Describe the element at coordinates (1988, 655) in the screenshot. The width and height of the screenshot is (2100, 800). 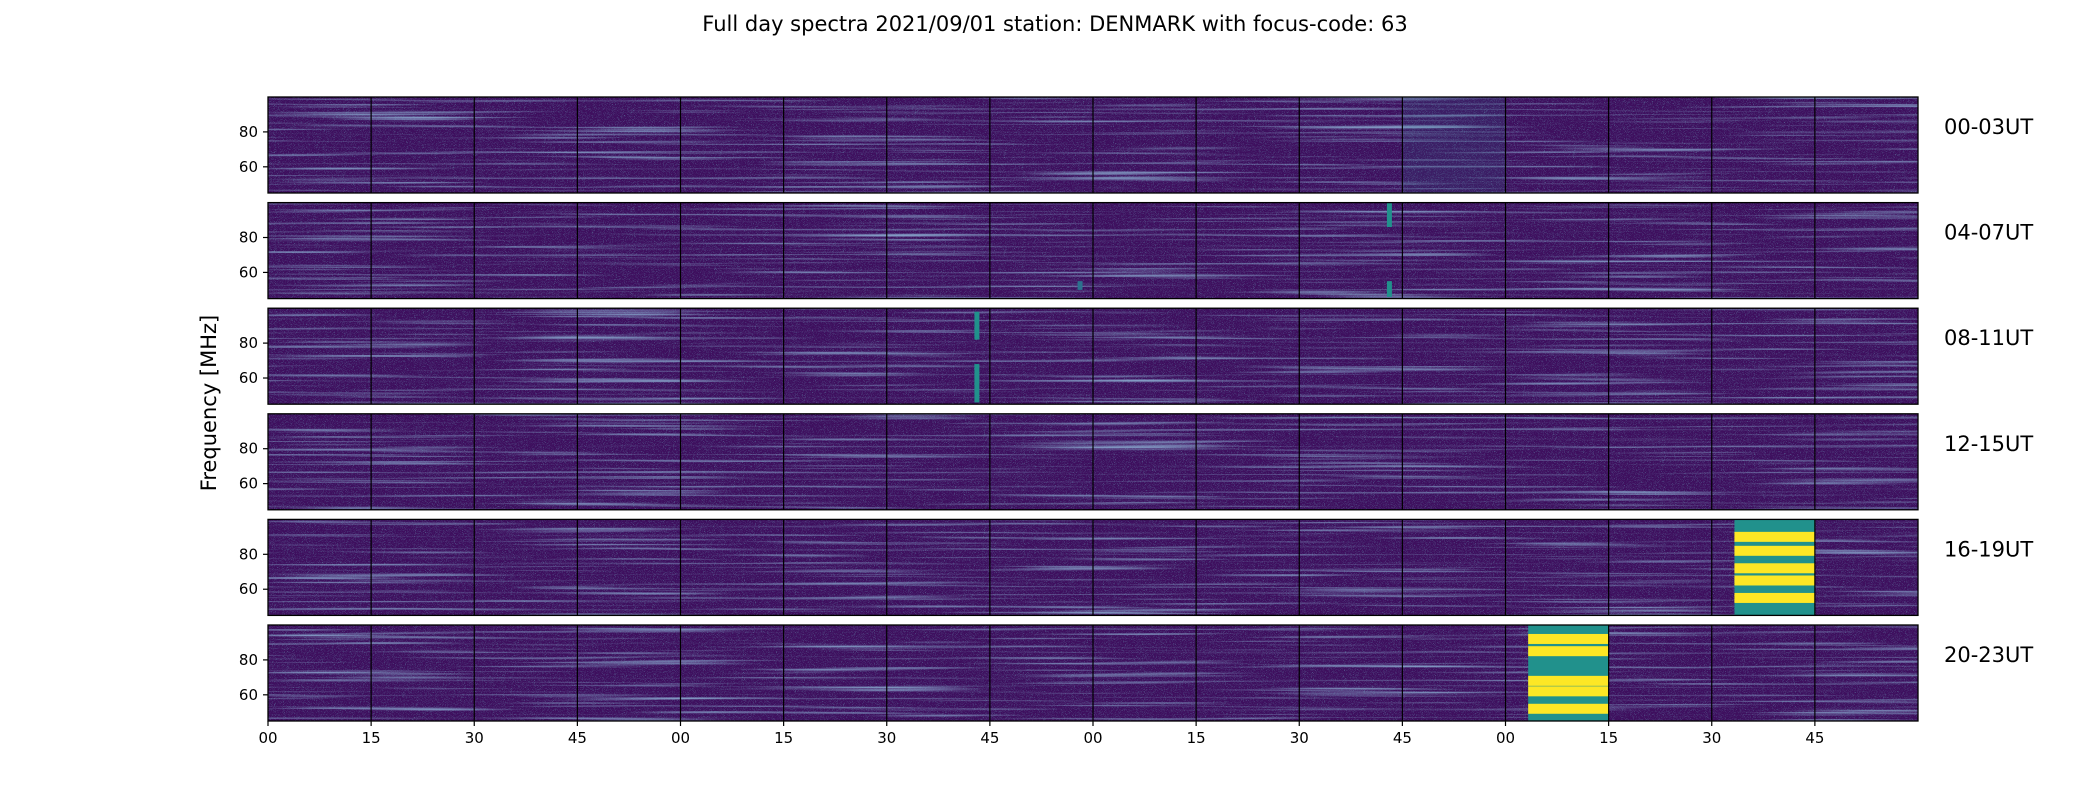
I see `row-time-label: 20-23UT` at that location.